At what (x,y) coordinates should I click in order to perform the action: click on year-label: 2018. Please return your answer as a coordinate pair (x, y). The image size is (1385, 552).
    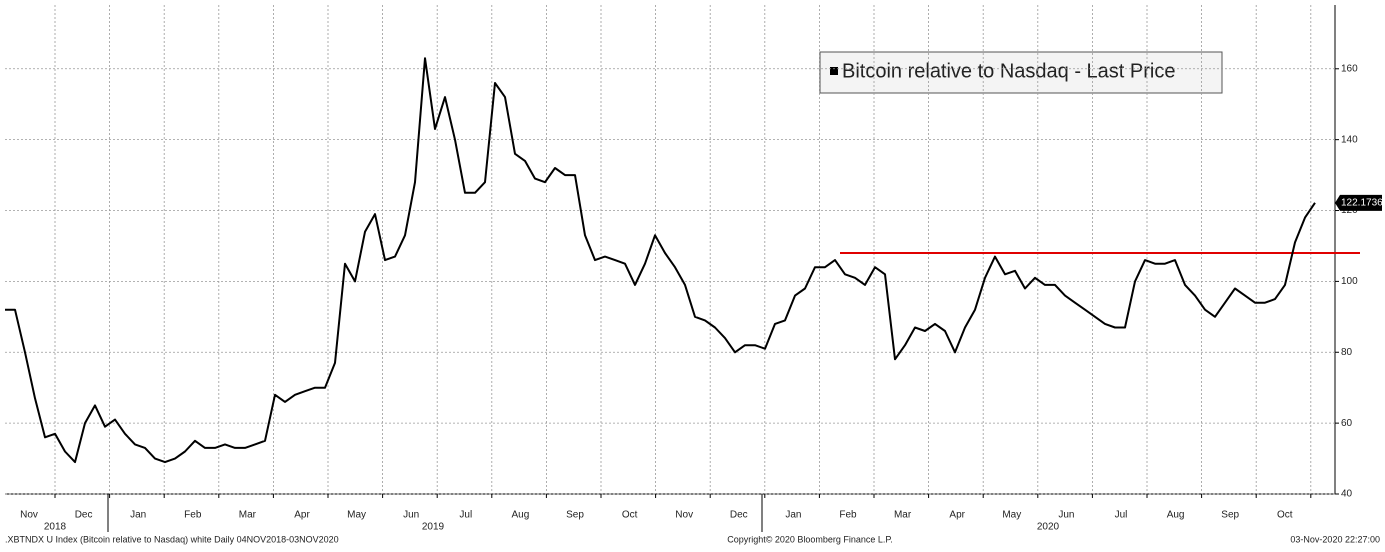
    Looking at the image, I should click on (55, 527).